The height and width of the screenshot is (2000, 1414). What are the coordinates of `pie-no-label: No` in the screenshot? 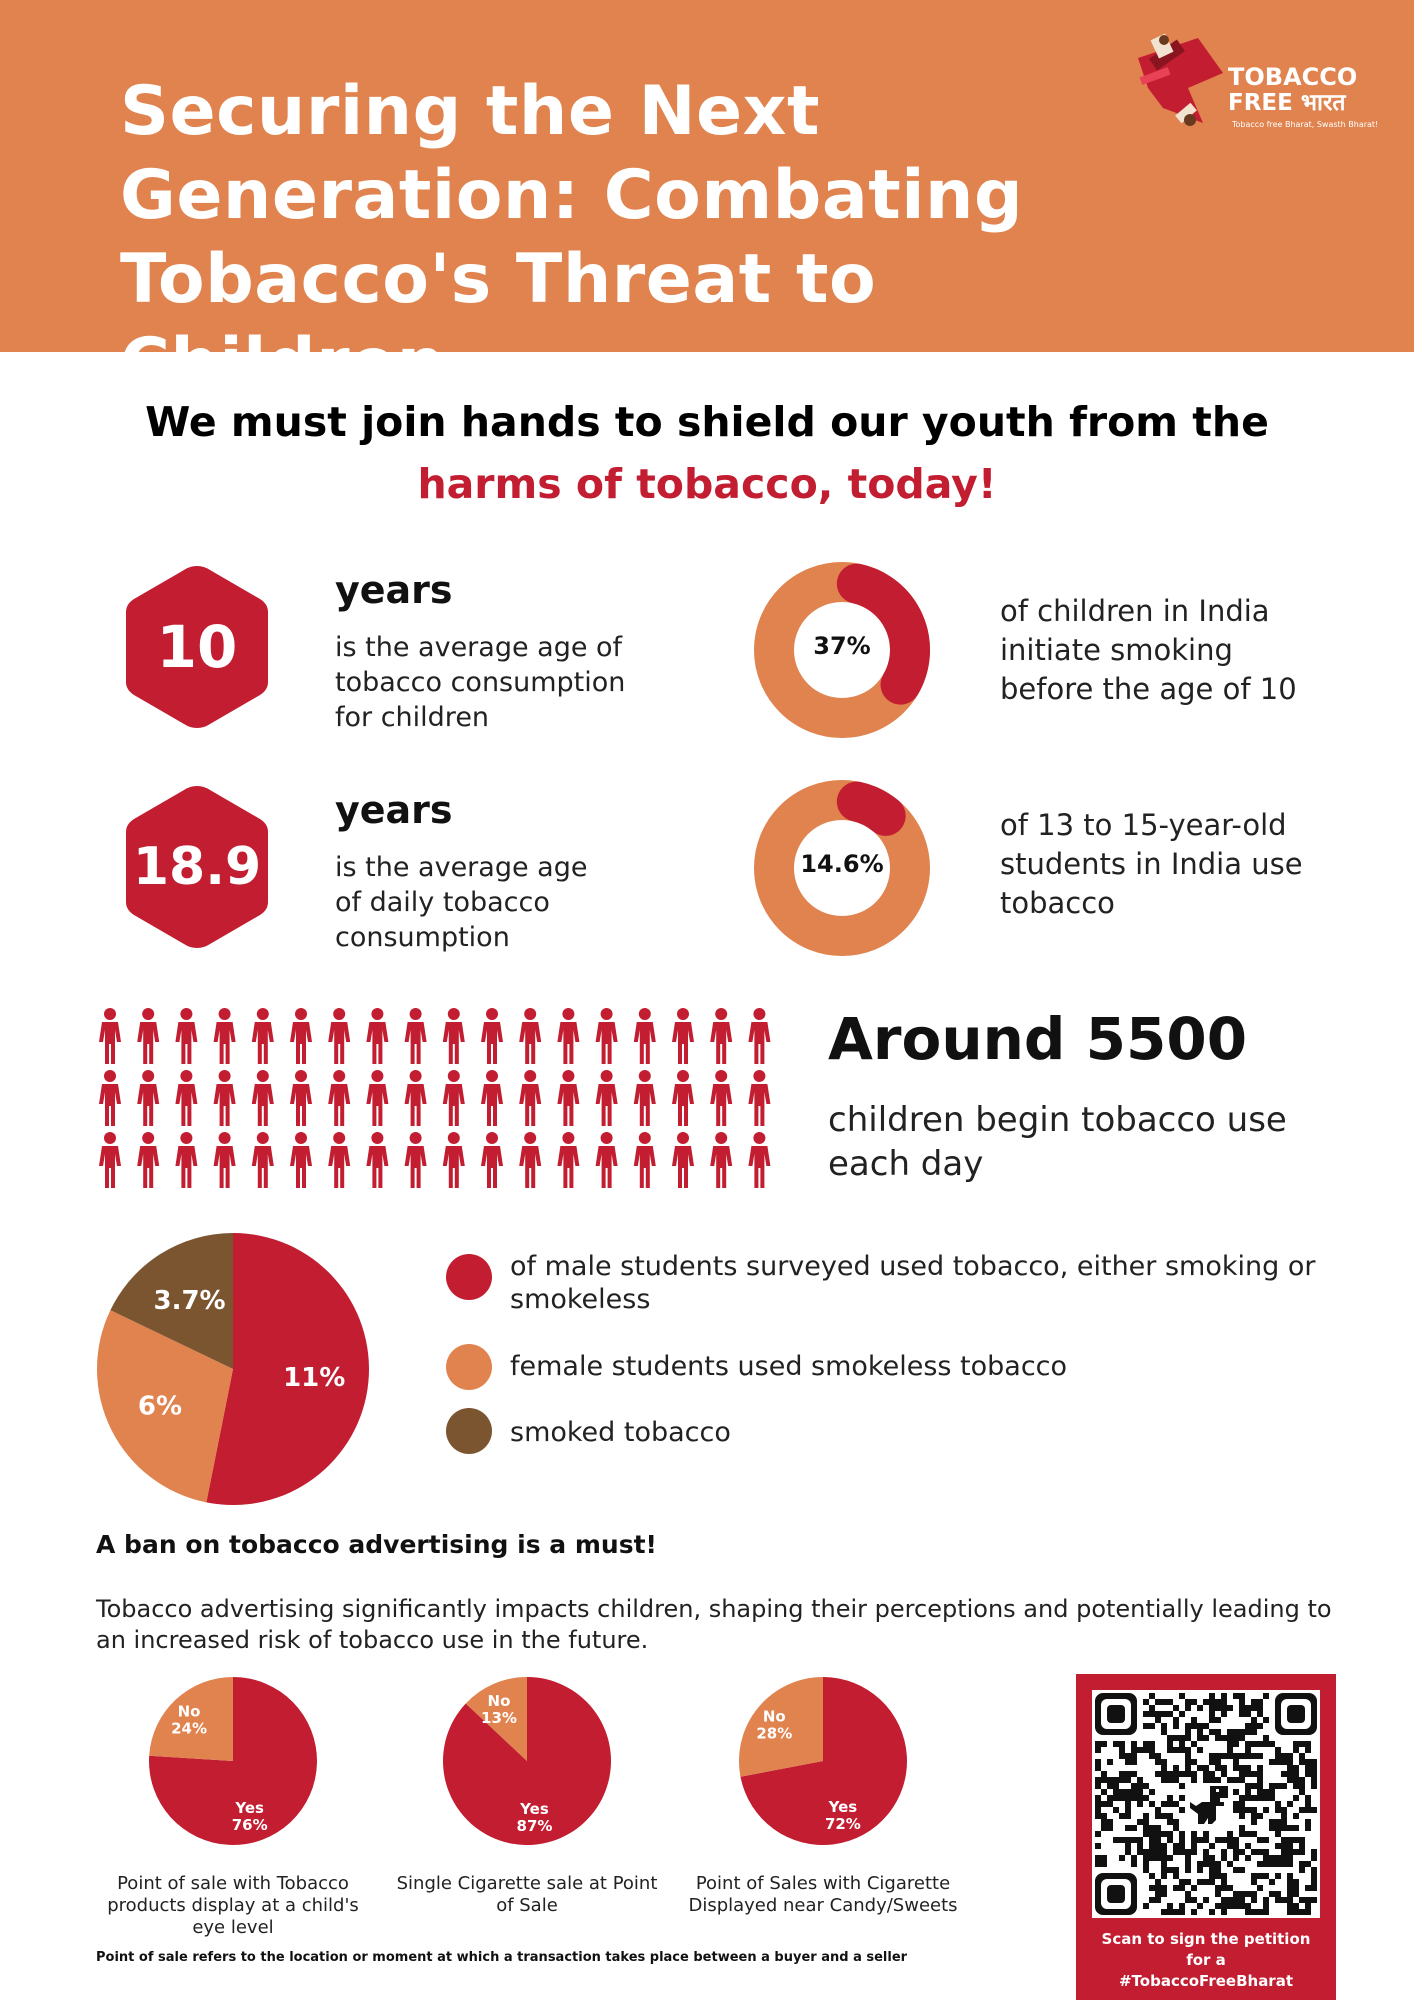 It's located at (774, 1717).